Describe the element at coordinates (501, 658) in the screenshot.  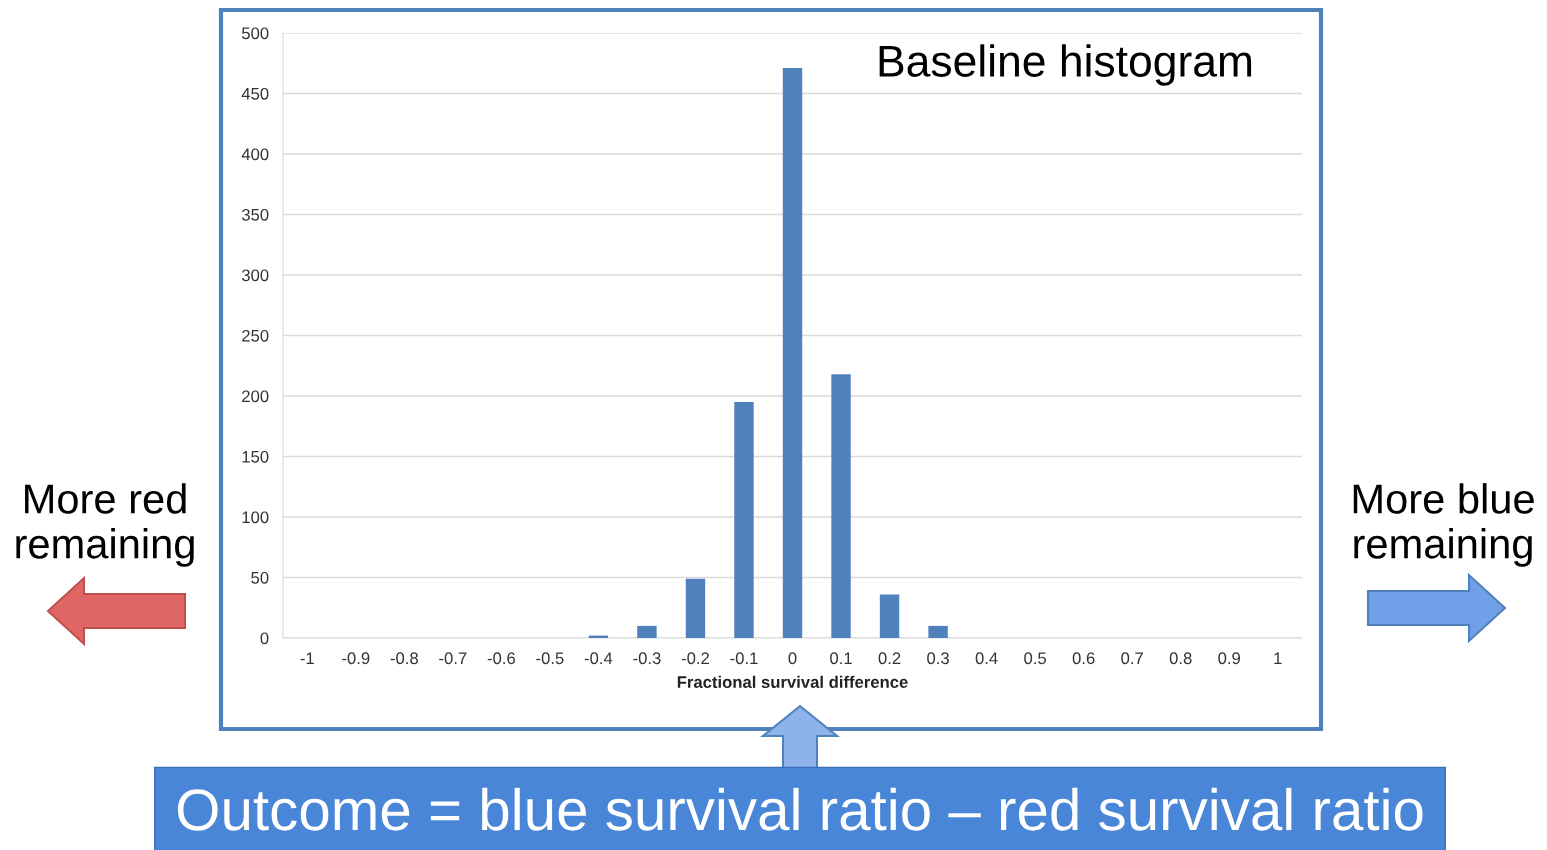
I see `x-tick-label: -0.6` at that location.